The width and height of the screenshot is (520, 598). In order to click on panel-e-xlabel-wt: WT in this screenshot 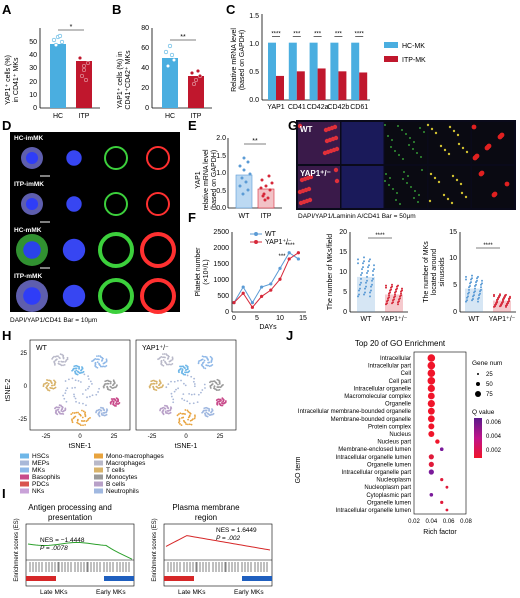, I will do `click(245, 216)`.